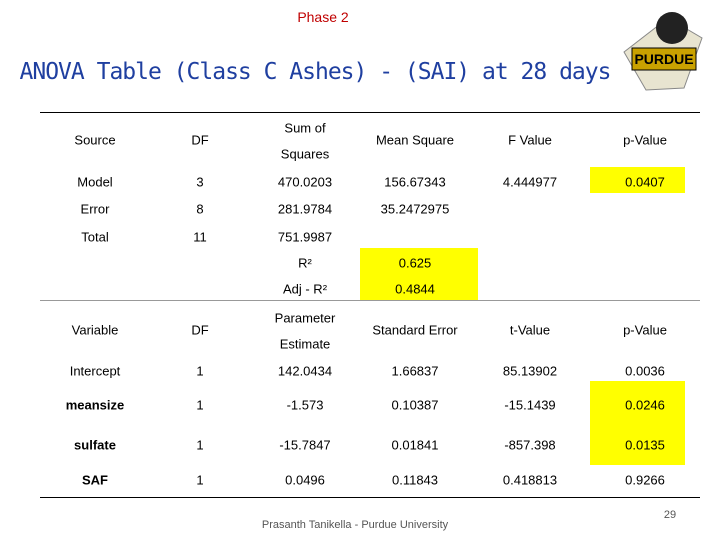 The image size is (720, 540). Describe the element at coordinates (305, 182) in the screenshot. I see `table-cell: 470.0203` at that location.